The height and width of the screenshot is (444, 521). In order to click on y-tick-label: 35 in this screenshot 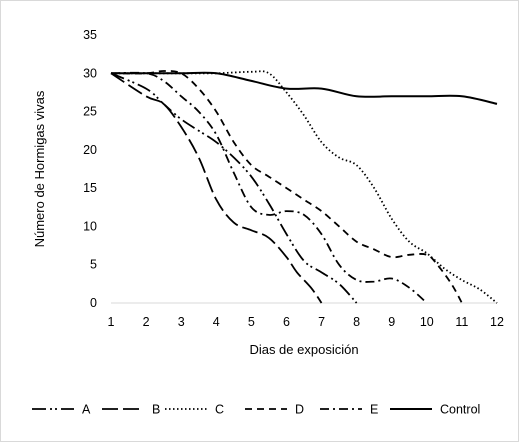, I will do `click(90, 35)`.